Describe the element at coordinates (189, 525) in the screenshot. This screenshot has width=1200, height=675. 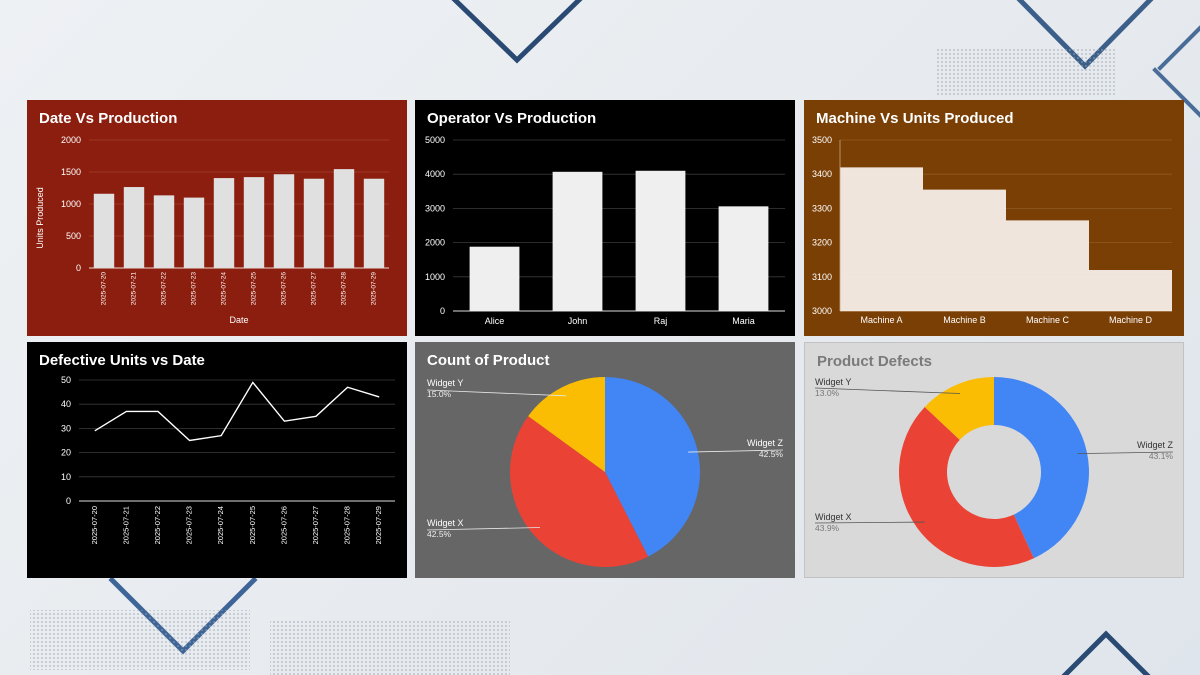
I see `x-tick-label: 2025-07-23` at that location.